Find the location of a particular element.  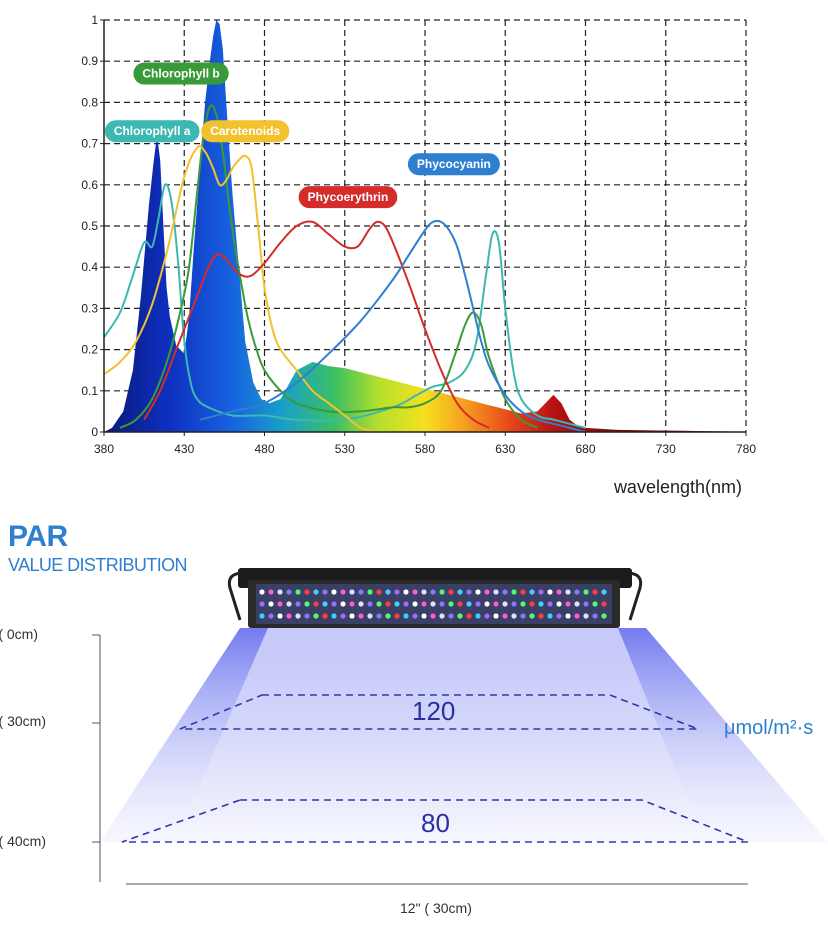

x-tick-label: 730 is located at coordinates (666, 449).